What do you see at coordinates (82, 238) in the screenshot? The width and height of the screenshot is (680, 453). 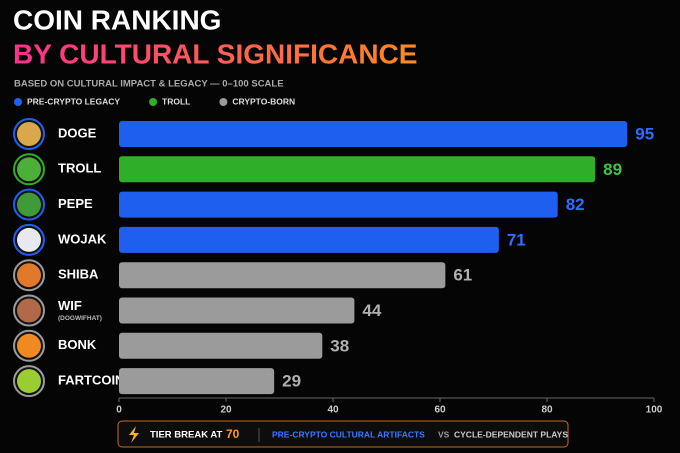 I see `category-label: WOJAK` at bounding box center [82, 238].